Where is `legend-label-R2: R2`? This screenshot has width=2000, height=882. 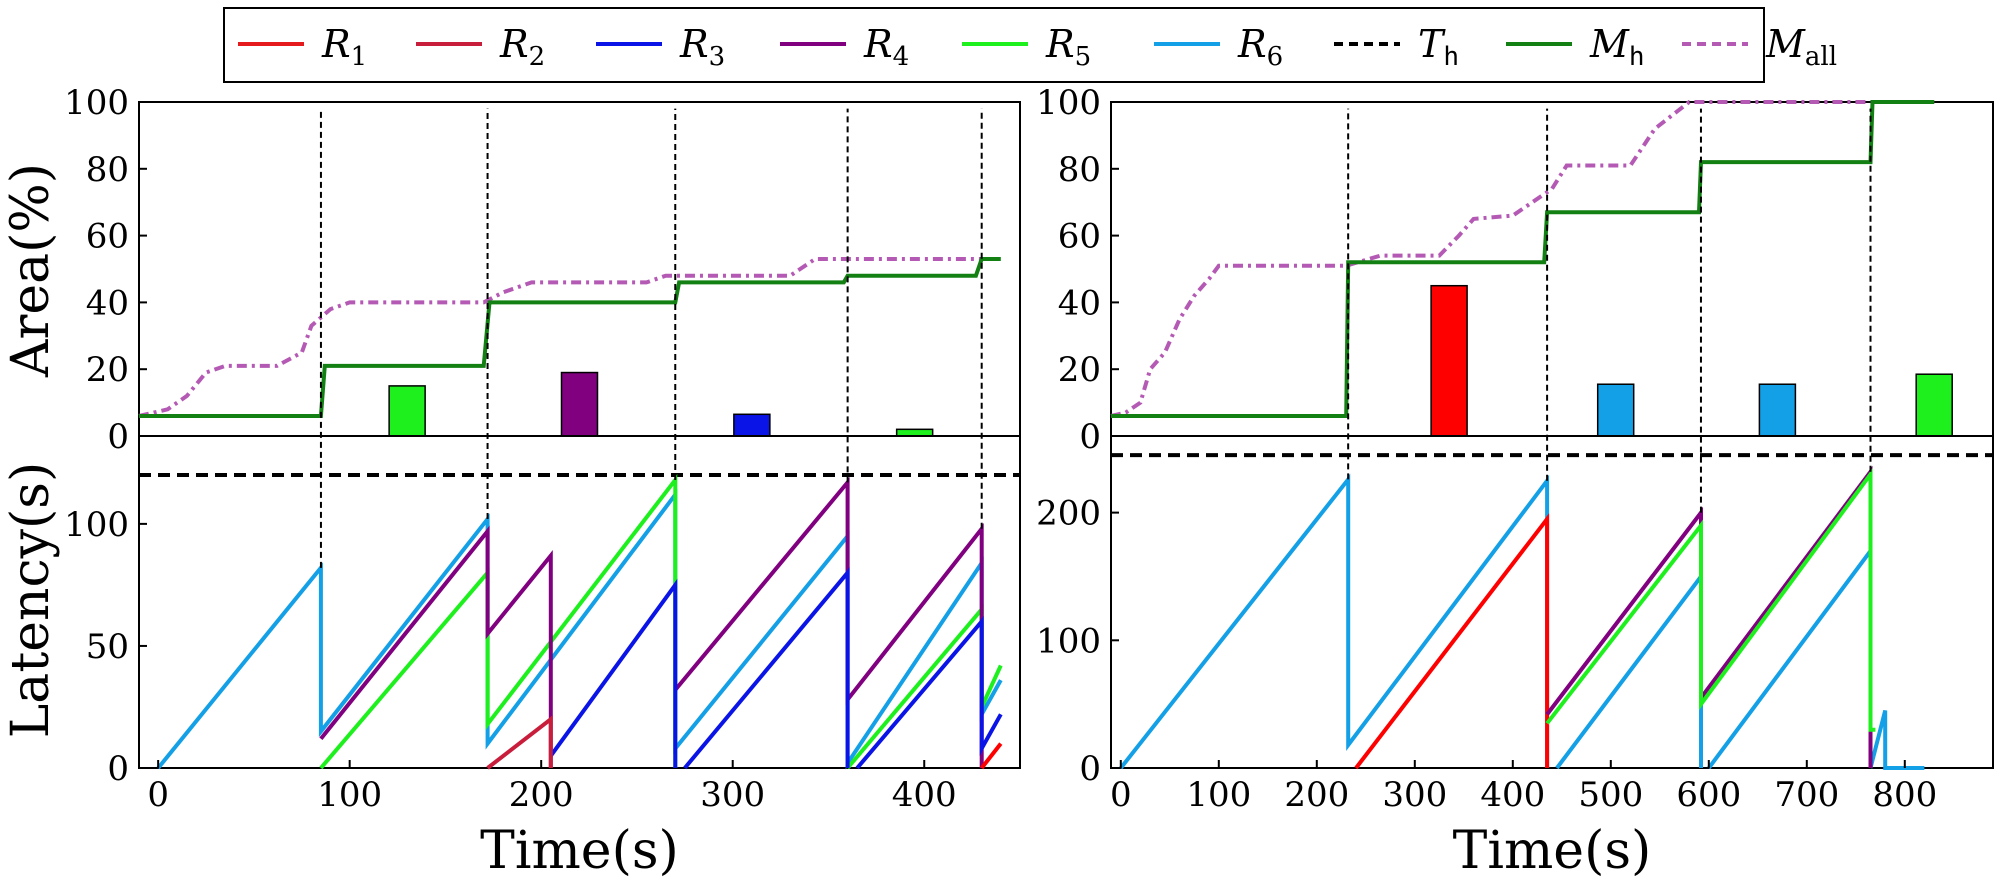
legend-label-R2: R2 is located at coordinates (522, 47).